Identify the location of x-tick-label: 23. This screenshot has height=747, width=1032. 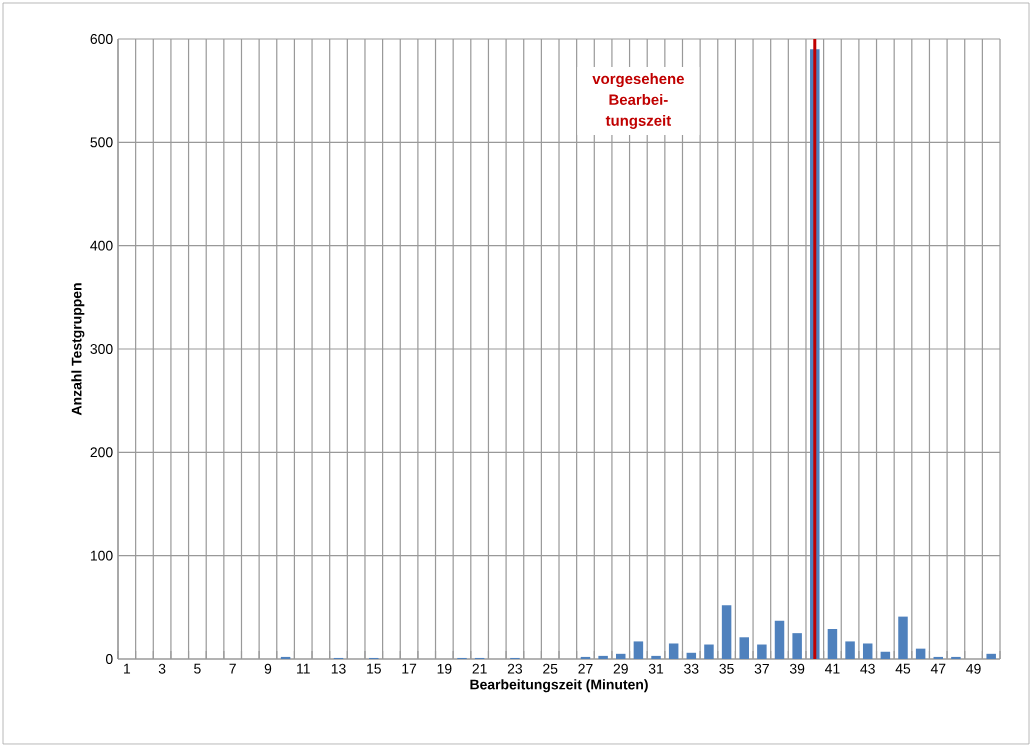
(515, 668).